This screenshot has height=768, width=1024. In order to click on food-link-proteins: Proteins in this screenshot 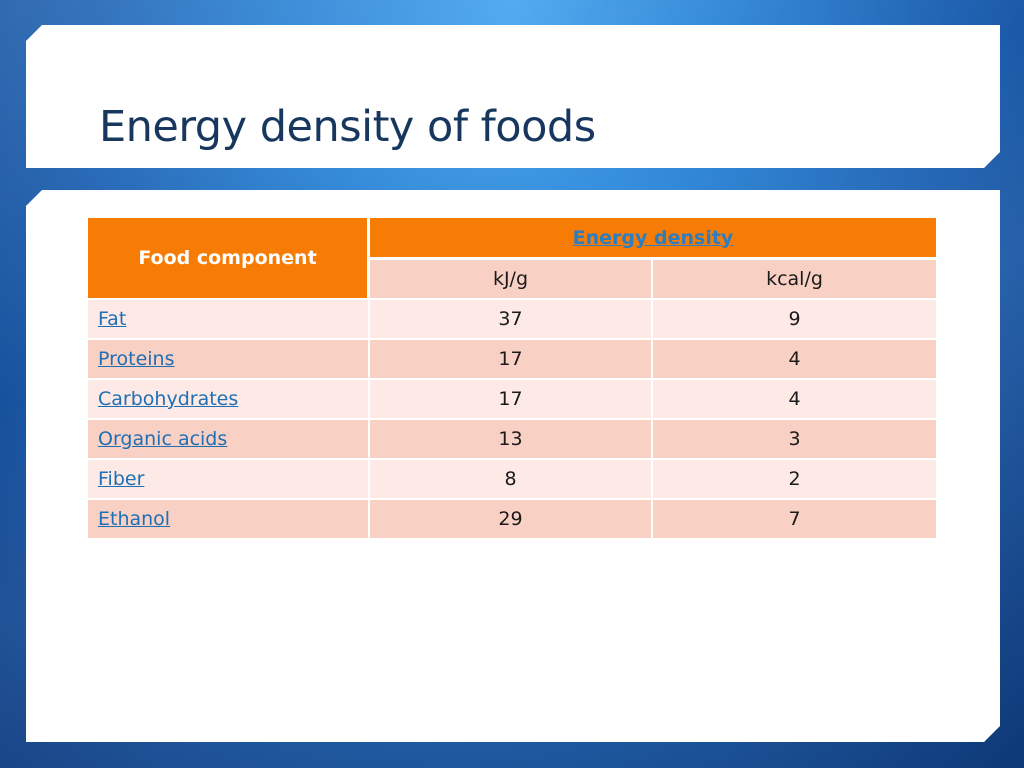, I will do `click(136, 359)`.